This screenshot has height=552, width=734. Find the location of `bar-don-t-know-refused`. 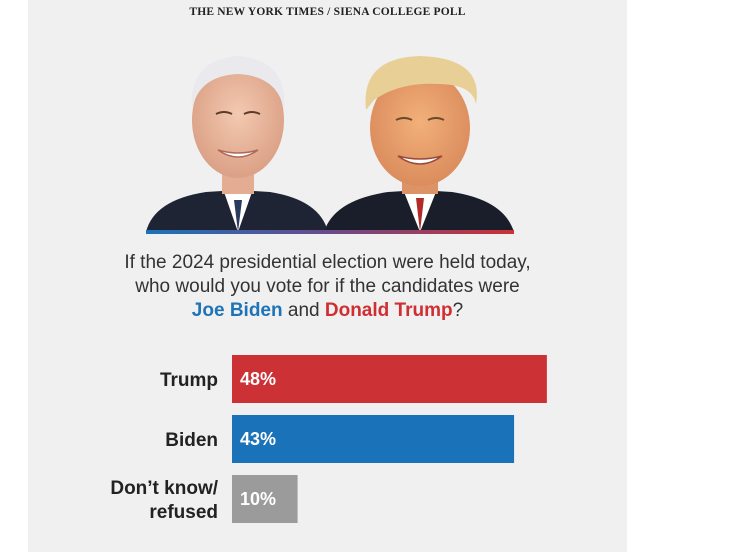

bar-don-t-know-refused is located at coordinates (265, 499).